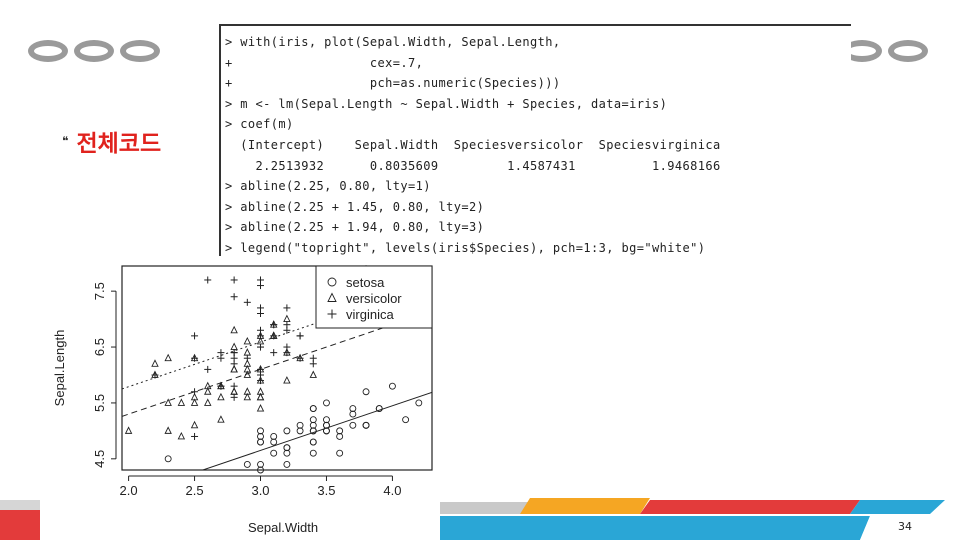 The image size is (960, 540). What do you see at coordinates (99, 347) in the screenshot?
I see `y-tick-label: 6.5` at bounding box center [99, 347].